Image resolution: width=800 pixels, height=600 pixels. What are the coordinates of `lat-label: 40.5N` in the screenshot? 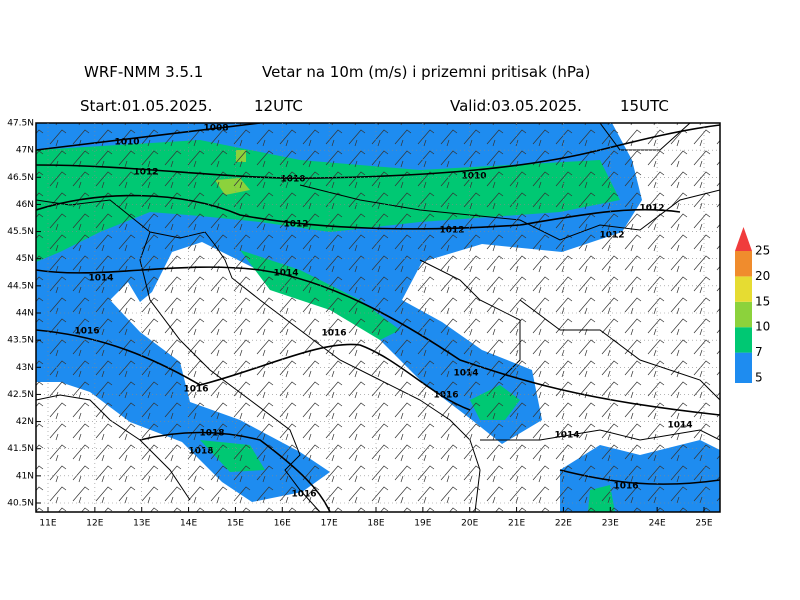 It's located at (20, 504).